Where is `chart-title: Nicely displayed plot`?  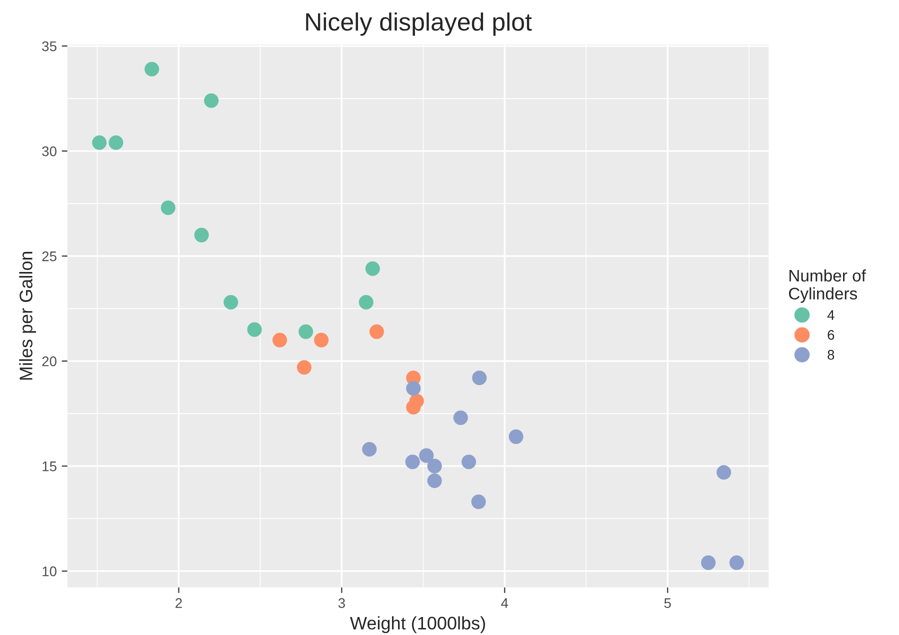 chart-title: Nicely displayed plot is located at coordinates (419, 24).